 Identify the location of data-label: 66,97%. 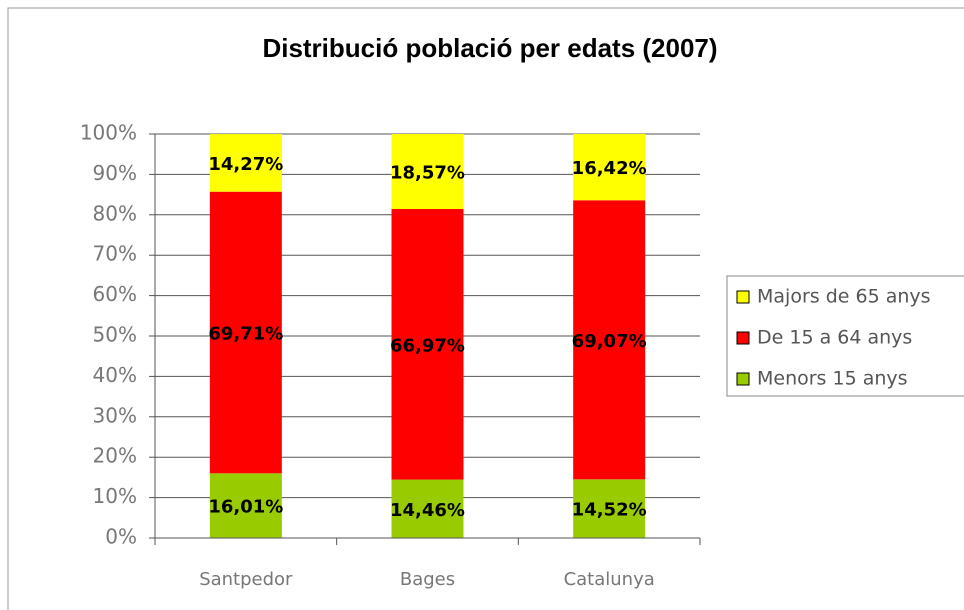
(427, 345).